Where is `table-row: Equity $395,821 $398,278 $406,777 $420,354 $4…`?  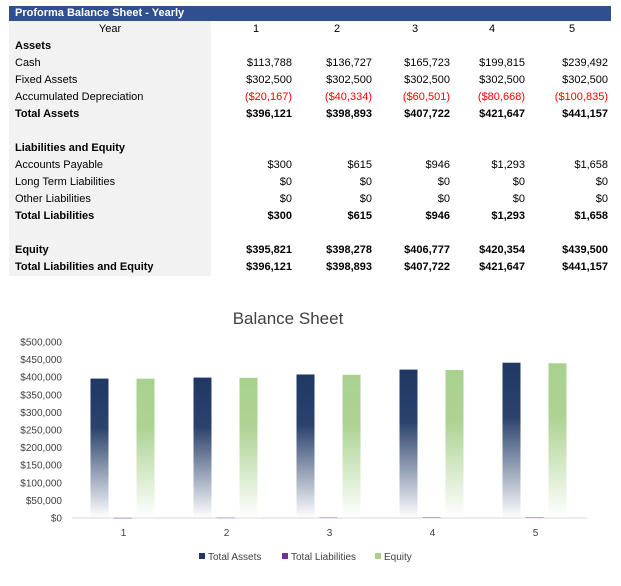
table-row: Equity $395,821 $398,278 $406,777 $420,354 $4… is located at coordinates (310, 250).